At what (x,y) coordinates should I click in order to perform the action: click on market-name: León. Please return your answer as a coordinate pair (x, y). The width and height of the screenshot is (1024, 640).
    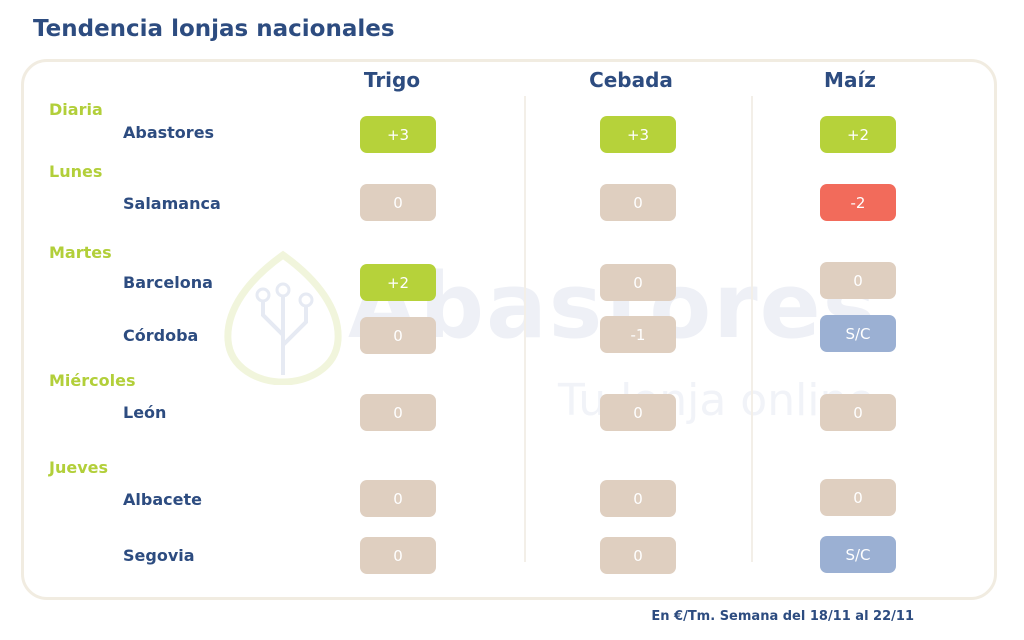
    Looking at the image, I should click on (145, 412).